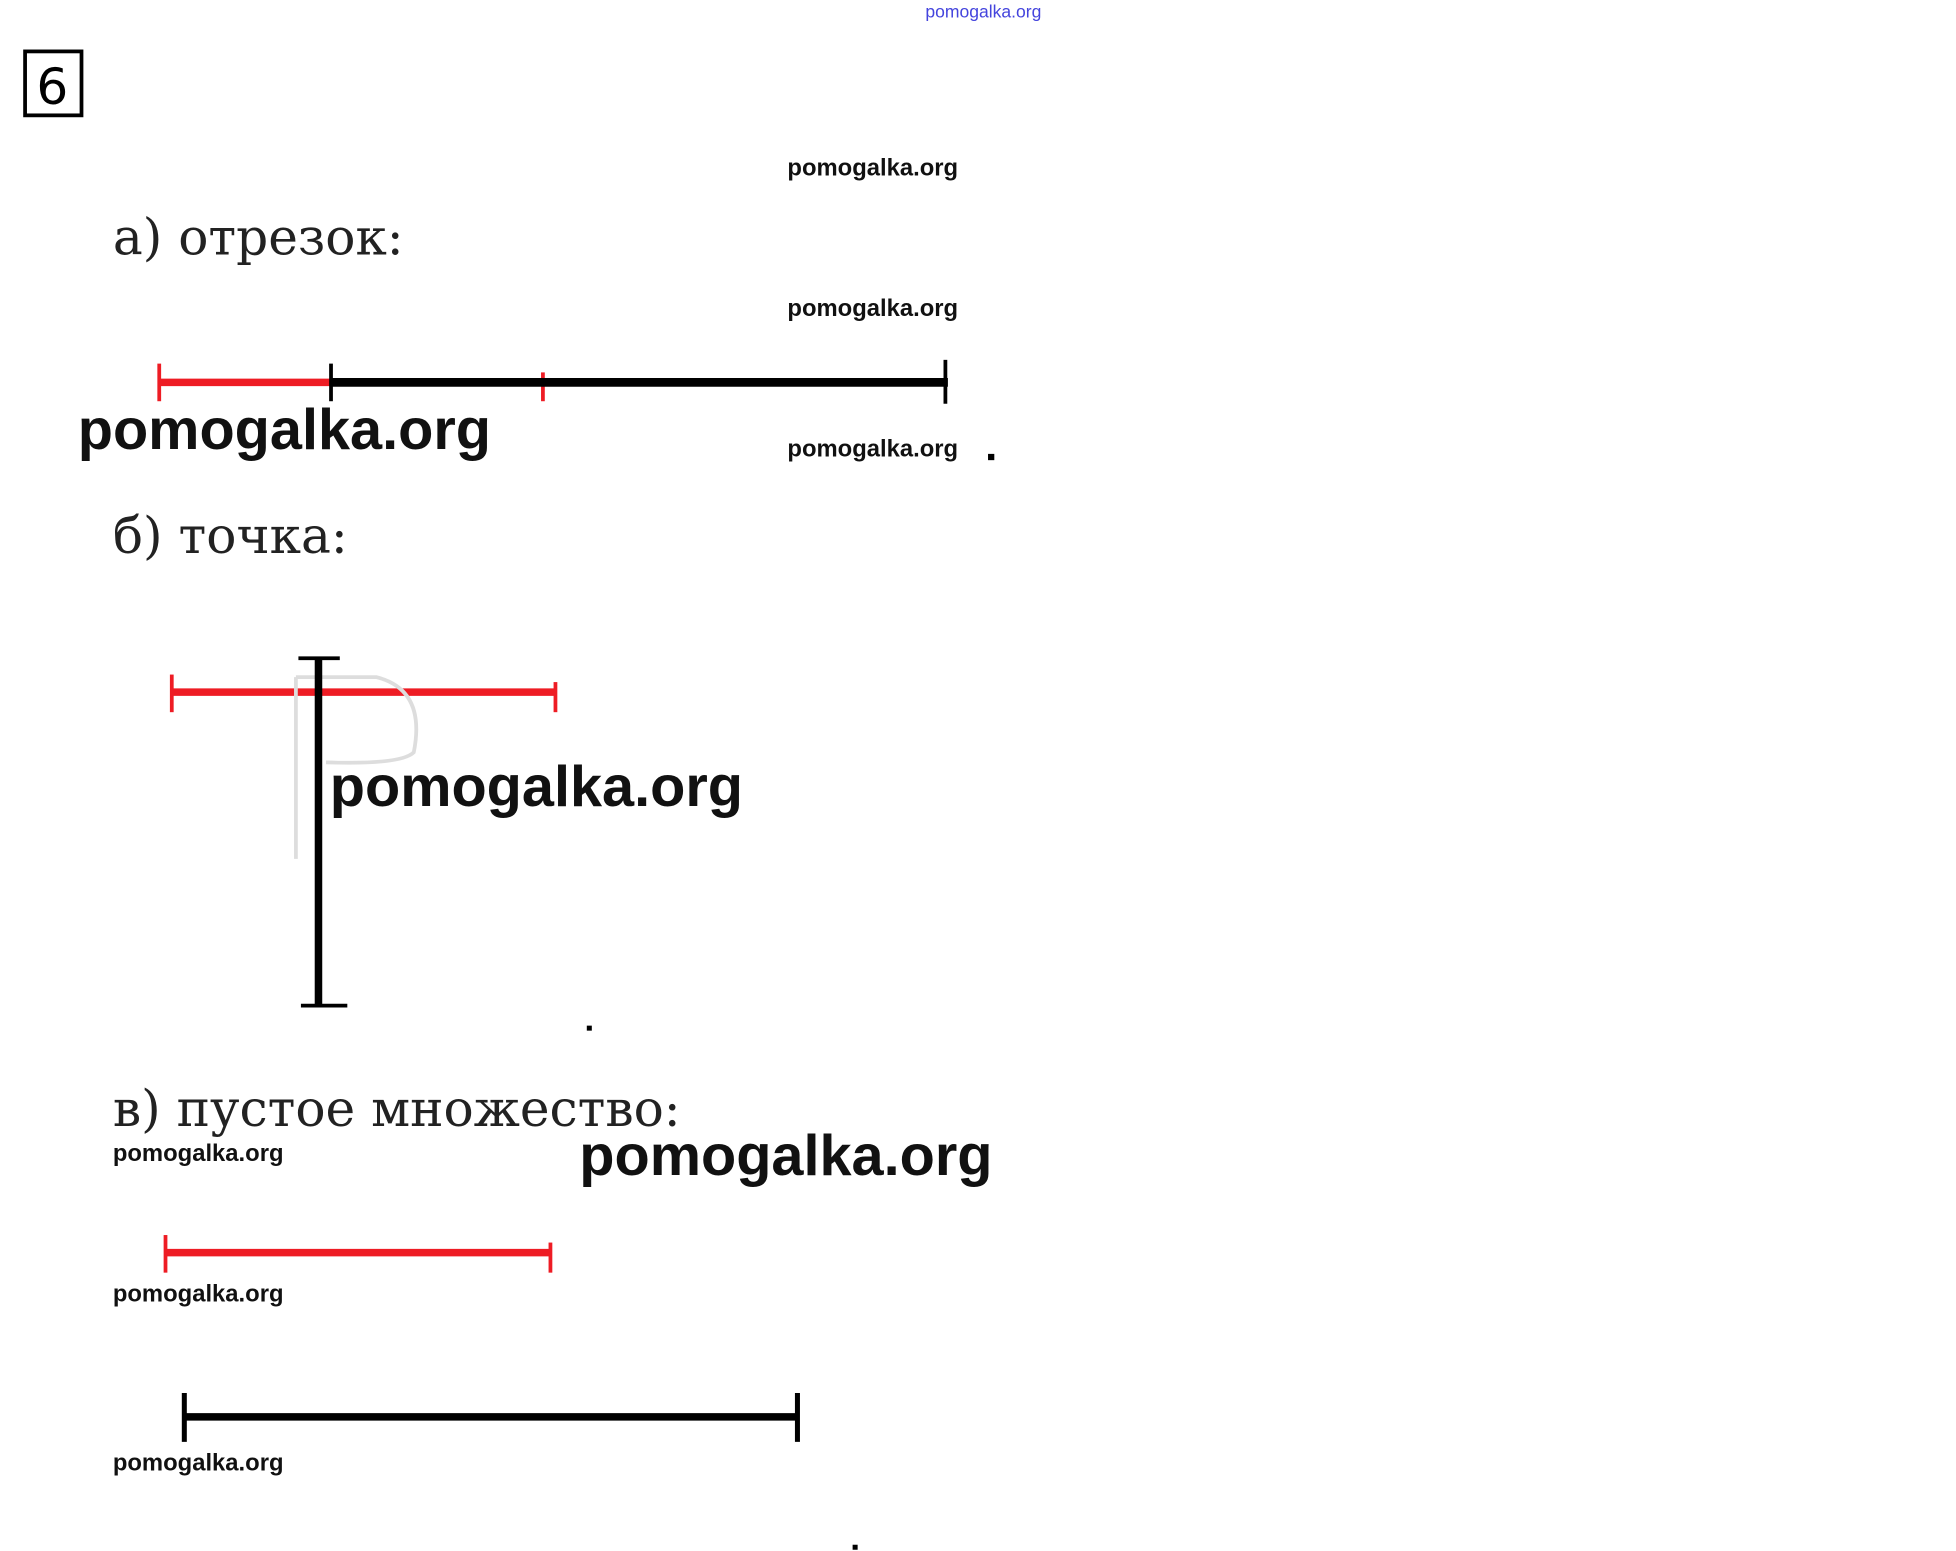  What do you see at coordinates (258, 237) in the screenshot?
I see `item-a-label: а) отрезок:` at bounding box center [258, 237].